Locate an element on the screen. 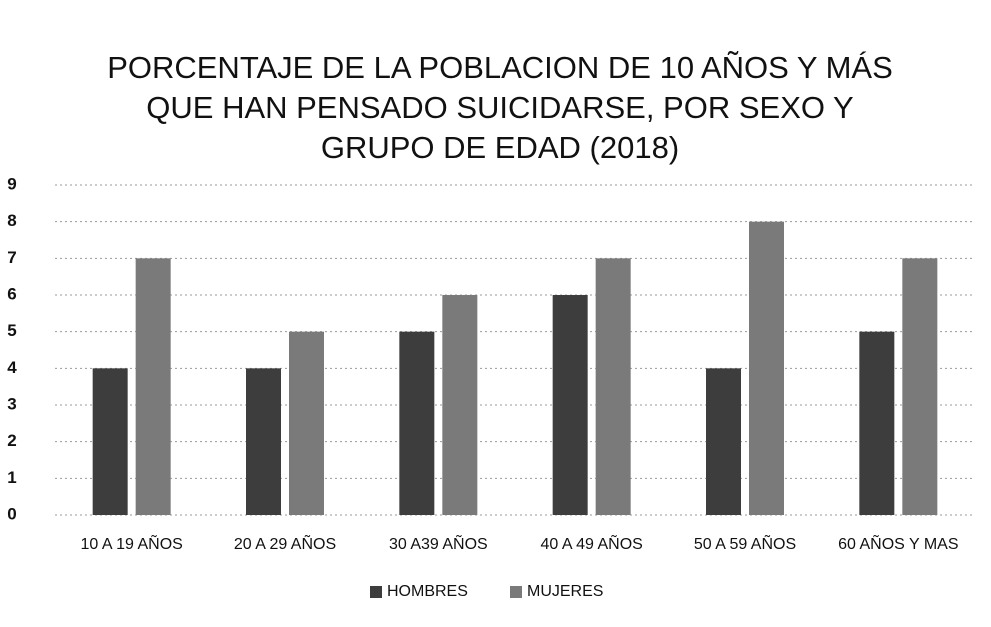 The height and width of the screenshot is (627, 991). chart-title: QUE HAN PENSADO SUICIDARSE, POR SEXO Y is located at coordinates (499, 107).